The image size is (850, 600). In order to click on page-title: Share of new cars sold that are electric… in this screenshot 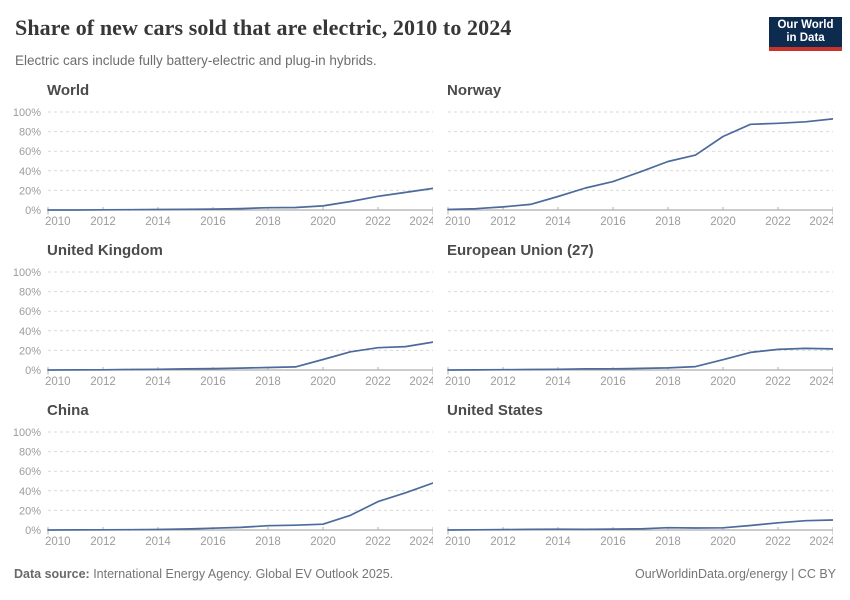, I will do `click(263, 27)`.